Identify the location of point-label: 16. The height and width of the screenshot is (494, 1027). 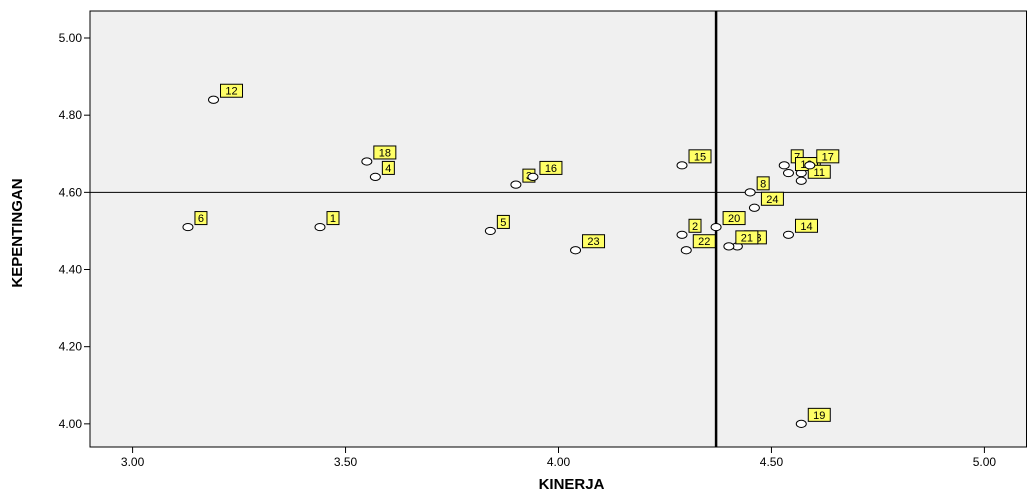
(551, 169).